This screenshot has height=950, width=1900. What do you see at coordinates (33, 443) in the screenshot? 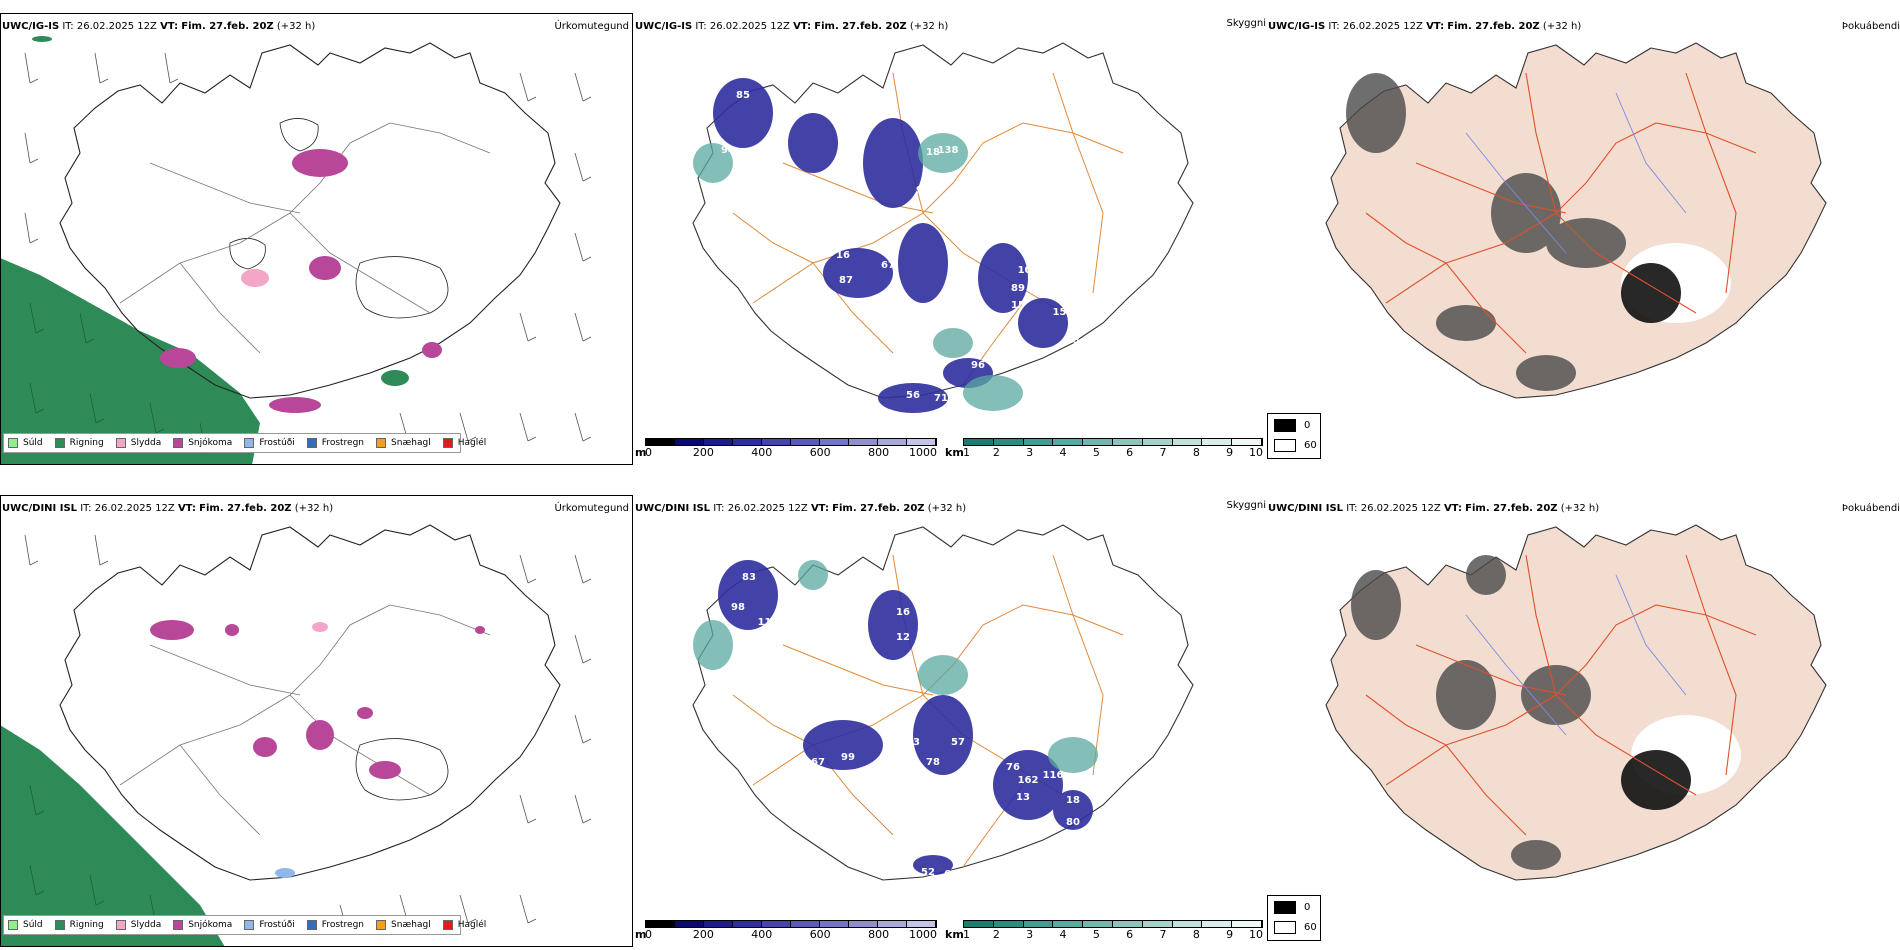
I see `legend-label: Súld` at bounding box center [33, 443].